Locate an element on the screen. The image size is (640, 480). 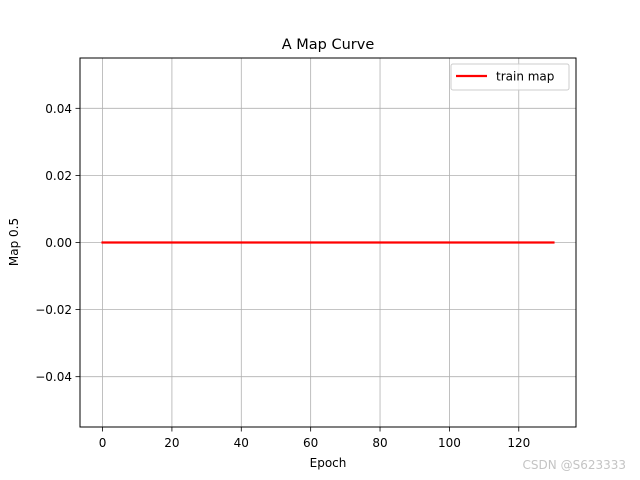
legend-box is located at coordinates (510, 77).